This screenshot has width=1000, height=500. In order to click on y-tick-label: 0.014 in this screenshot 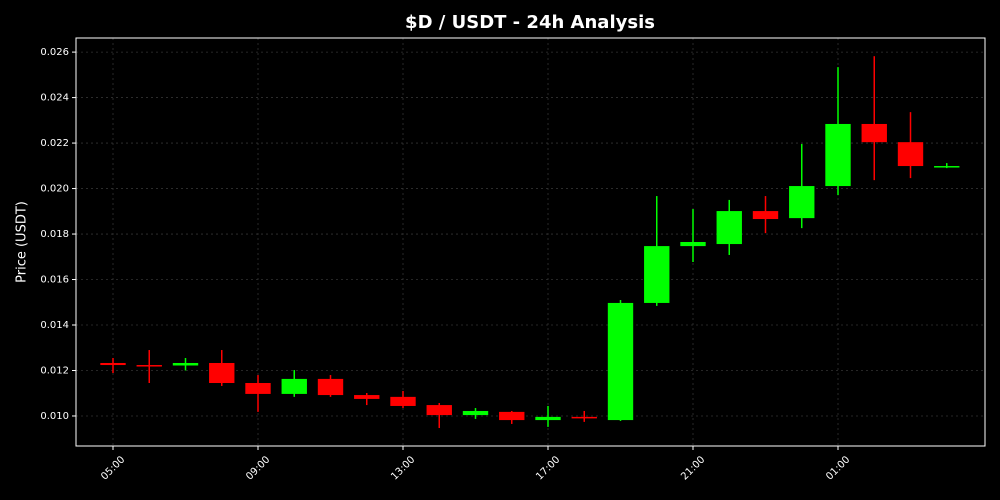, I will do `click(54, 325)`.